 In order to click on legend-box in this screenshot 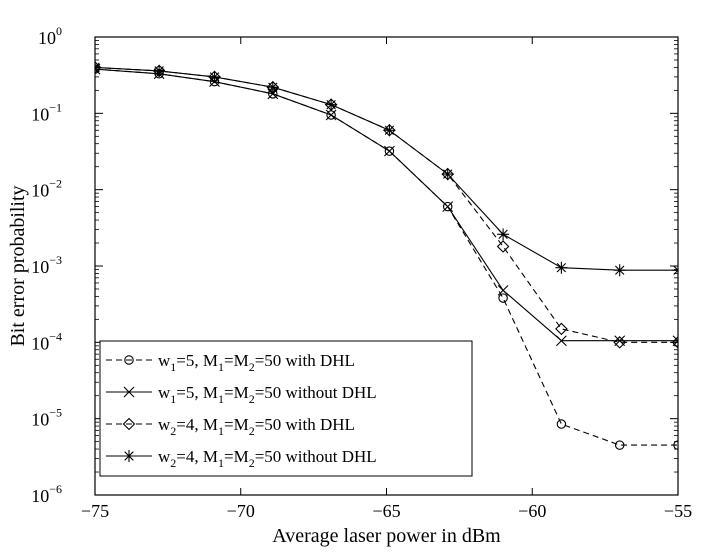, I will do `click(286, 408)`.